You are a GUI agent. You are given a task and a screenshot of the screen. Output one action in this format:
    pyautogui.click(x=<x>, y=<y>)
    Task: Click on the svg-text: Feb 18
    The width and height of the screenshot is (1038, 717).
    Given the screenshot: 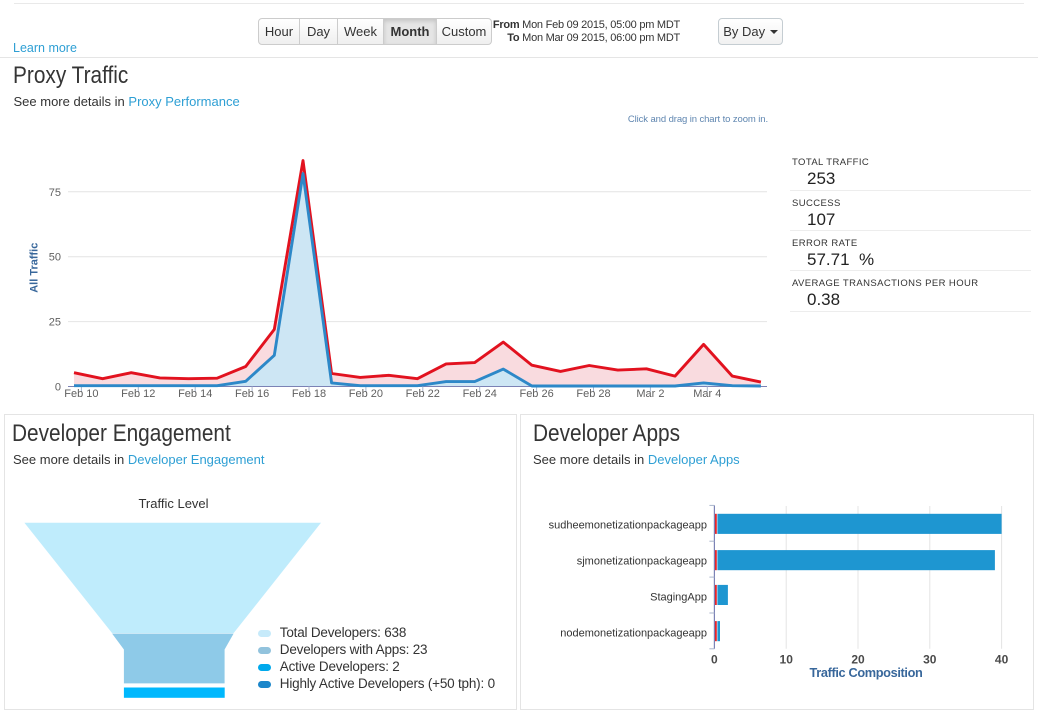 What is the action you would take?
    pyautogui.click(x=309, y=394)
    